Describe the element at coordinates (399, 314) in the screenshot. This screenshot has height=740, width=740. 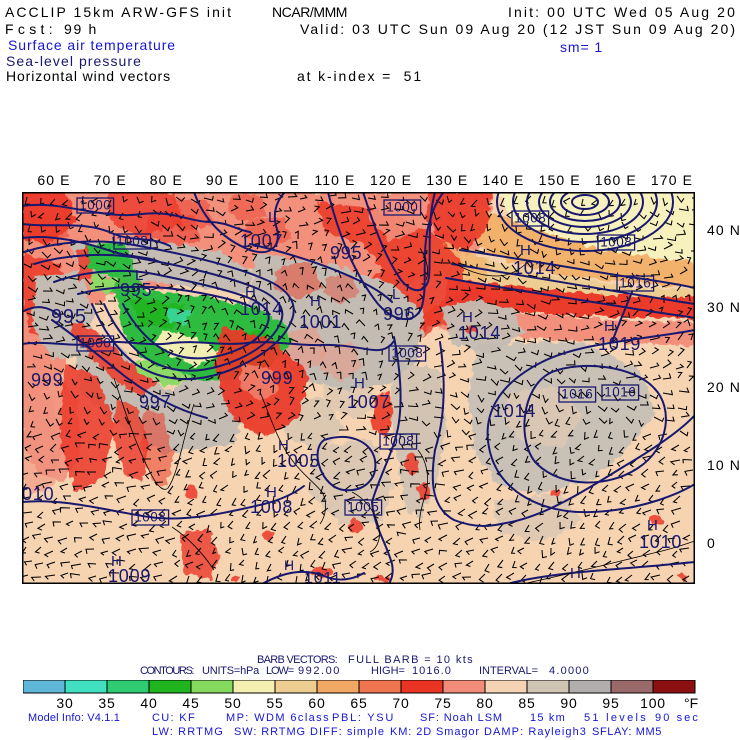
I see `svg-text: 996` at that location.